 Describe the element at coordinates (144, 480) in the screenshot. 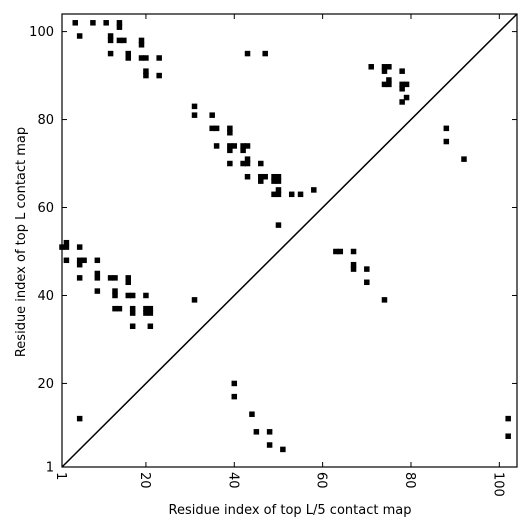

I see `x-tick-label: 20` at that location.